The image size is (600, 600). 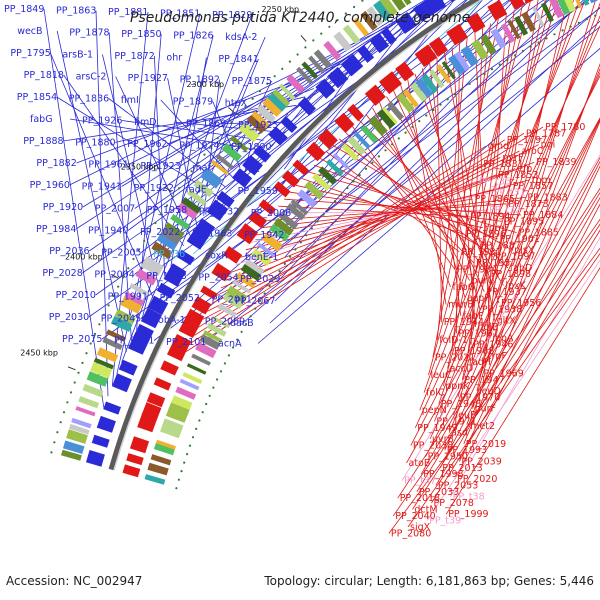 What do you see at coordinates (56, 229) in the screenshot?
I see `forward-gene-label: PP_1984` at bounding box center [56, 229].